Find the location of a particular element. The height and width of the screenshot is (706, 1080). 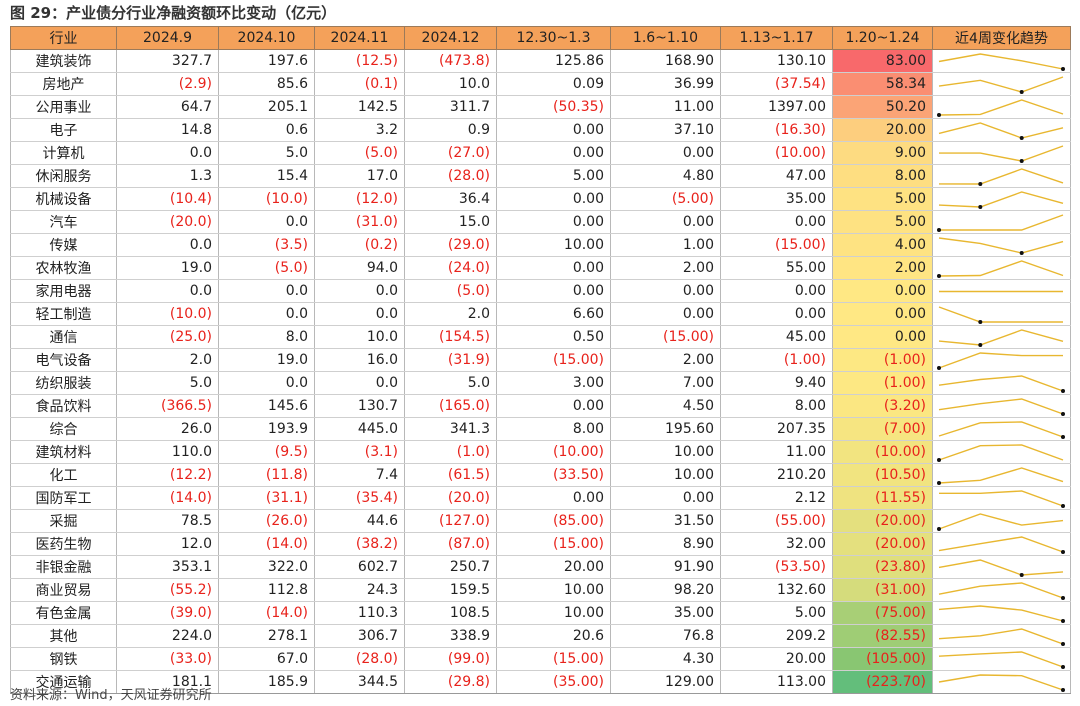

value-cell: 36.4 is located at coordinates (450, 199).